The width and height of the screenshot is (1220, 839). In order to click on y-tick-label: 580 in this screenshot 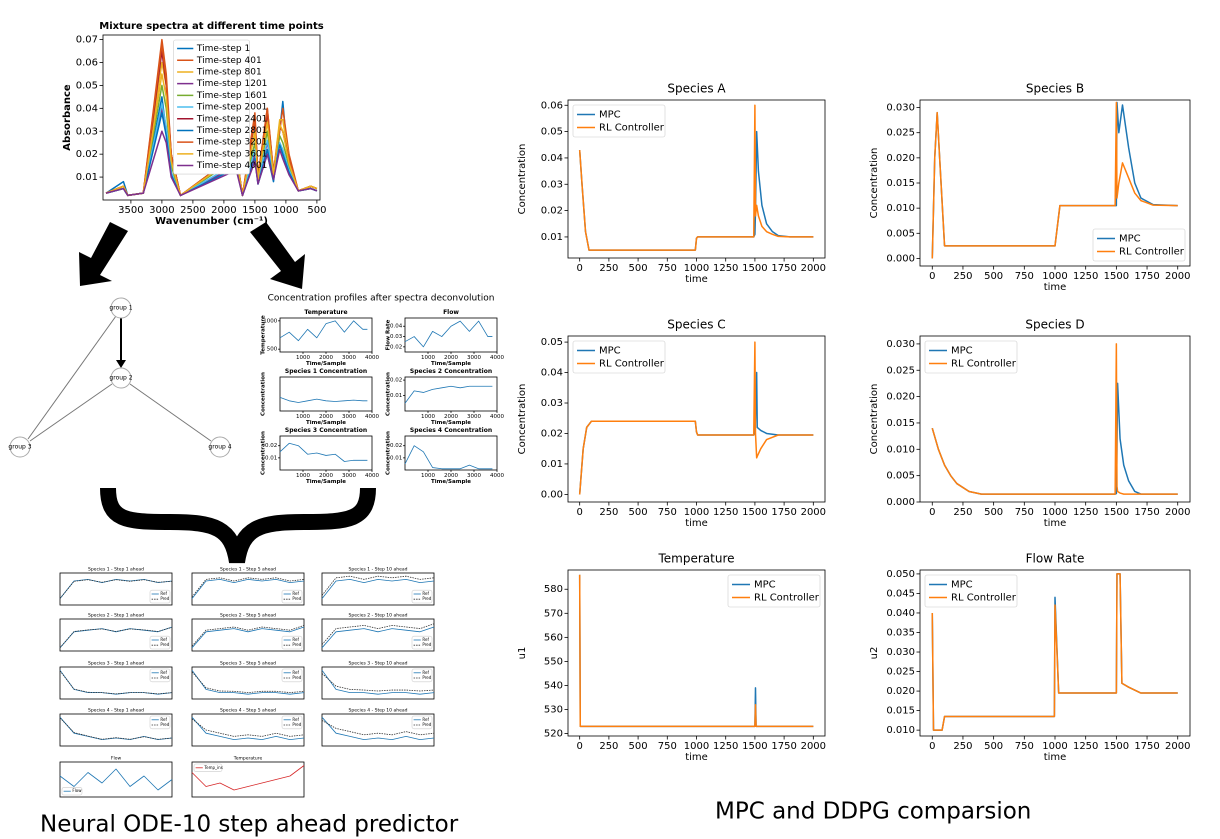, I will do `click(553, 589)`.